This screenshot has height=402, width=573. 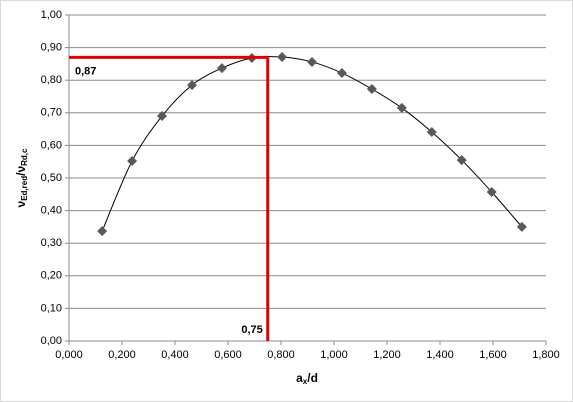 I want to click on y-tick-label: 0,70, so click(x=51, y=113).